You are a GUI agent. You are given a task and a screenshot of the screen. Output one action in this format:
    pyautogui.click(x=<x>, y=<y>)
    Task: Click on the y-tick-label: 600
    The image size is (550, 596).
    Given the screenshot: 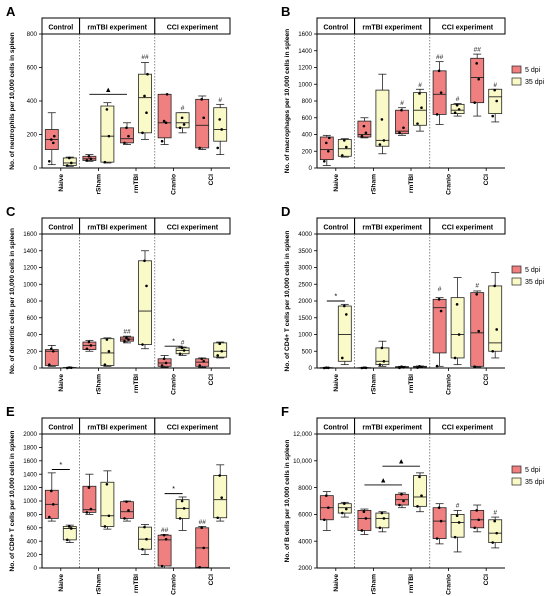 What is the action you would take?
    pyautogui.click(x=32, y=528)
    